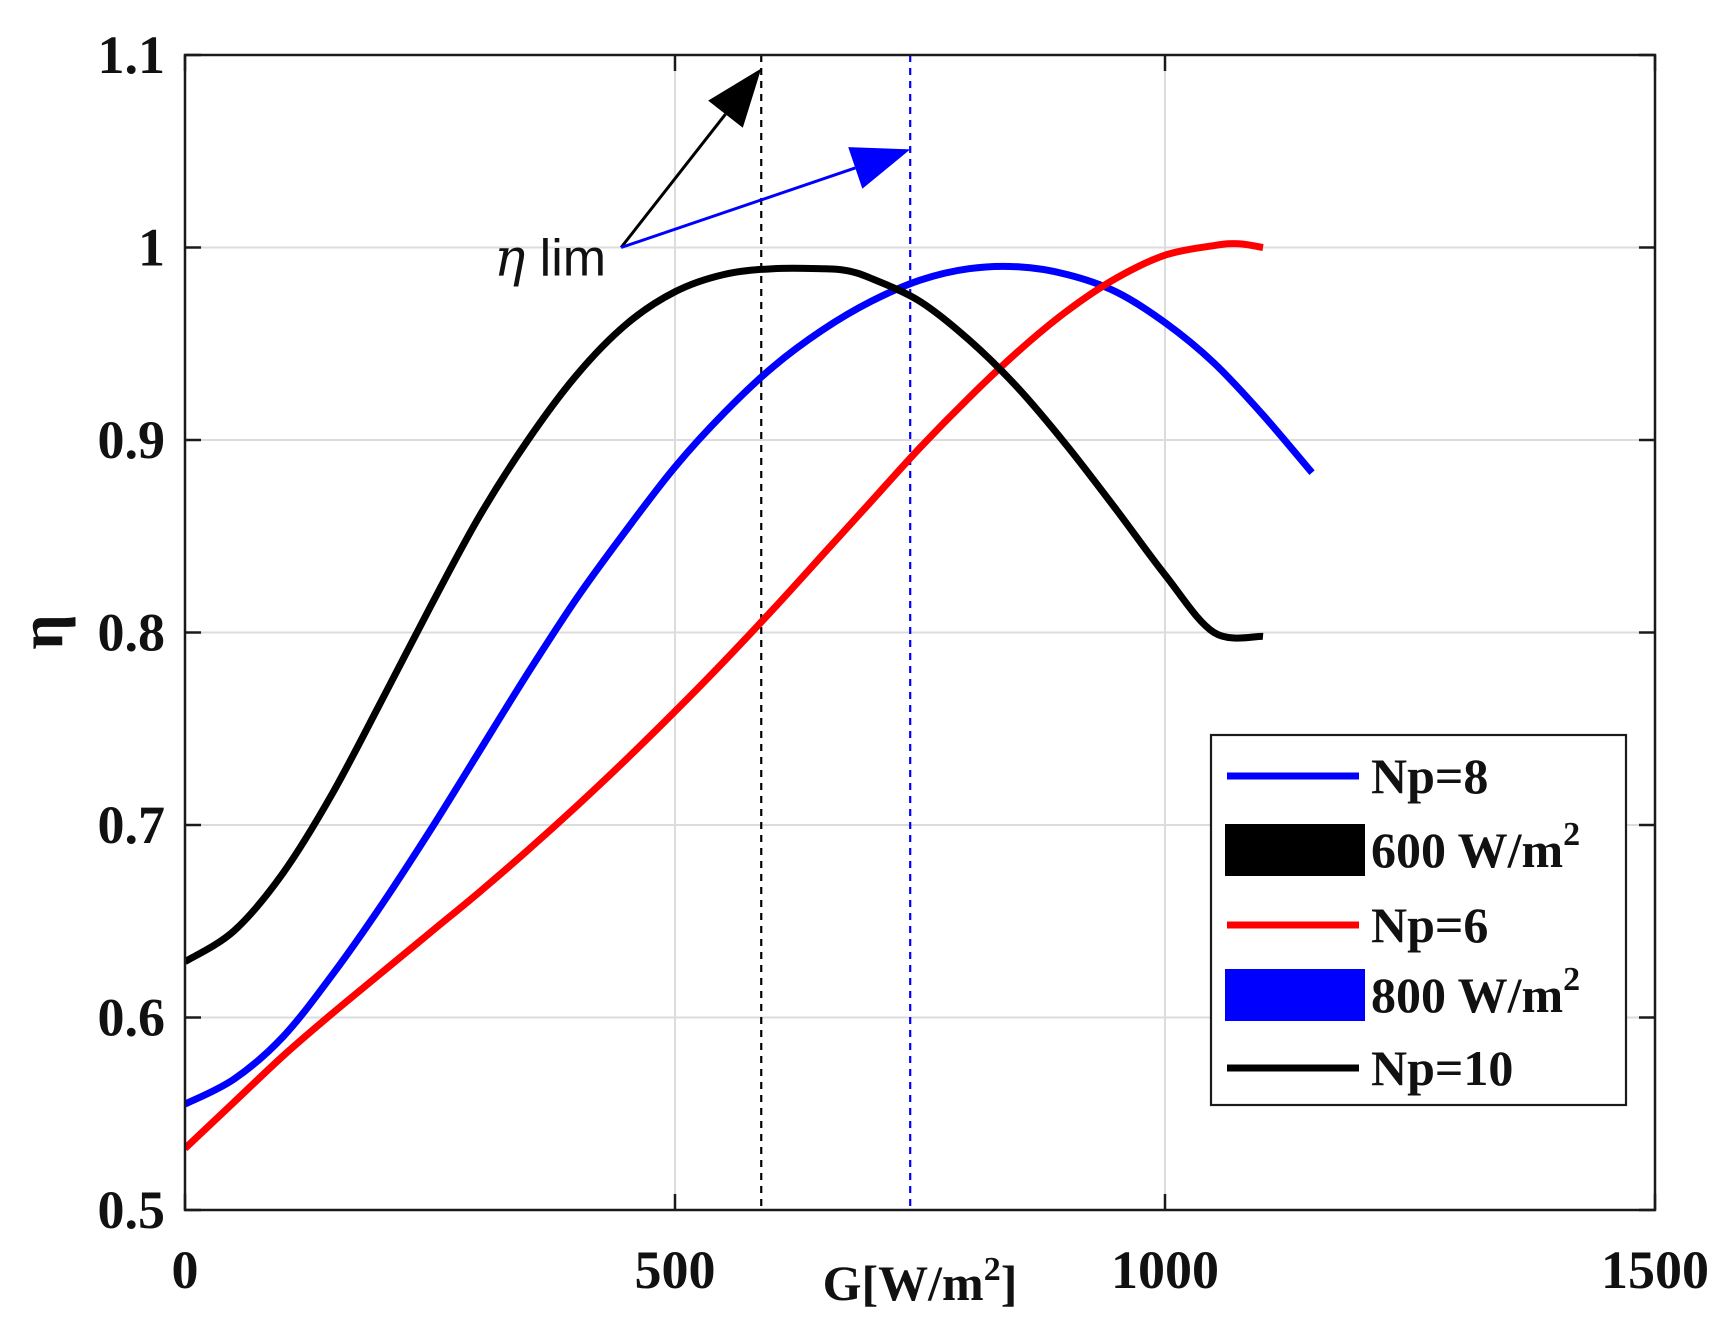 This screenshot has width=1731, height=1338. Describe the element at coordinates (509, 259) in the screenshot. I see `annotation-label-greek: η` at that location.